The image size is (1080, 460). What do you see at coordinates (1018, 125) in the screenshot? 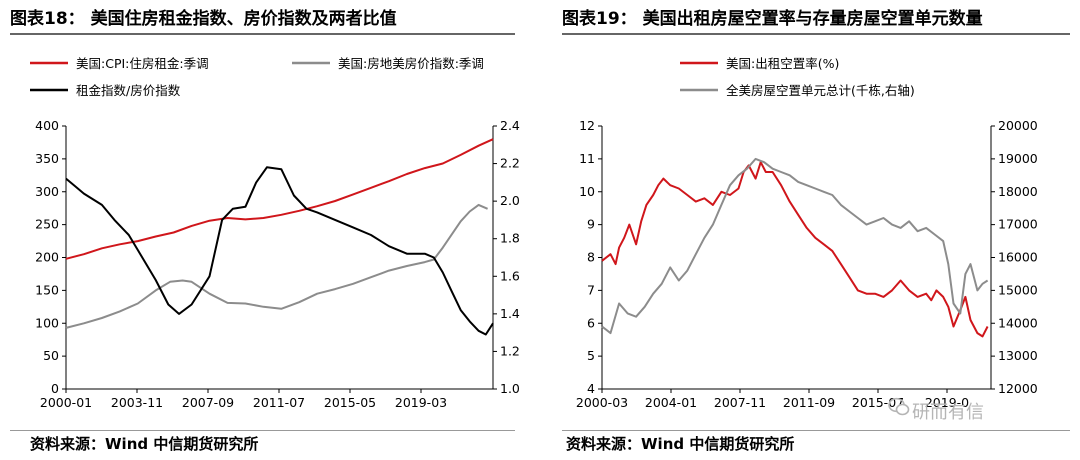
I see `right-y-tick-label: 20000` at bounding box center [1018, 125].